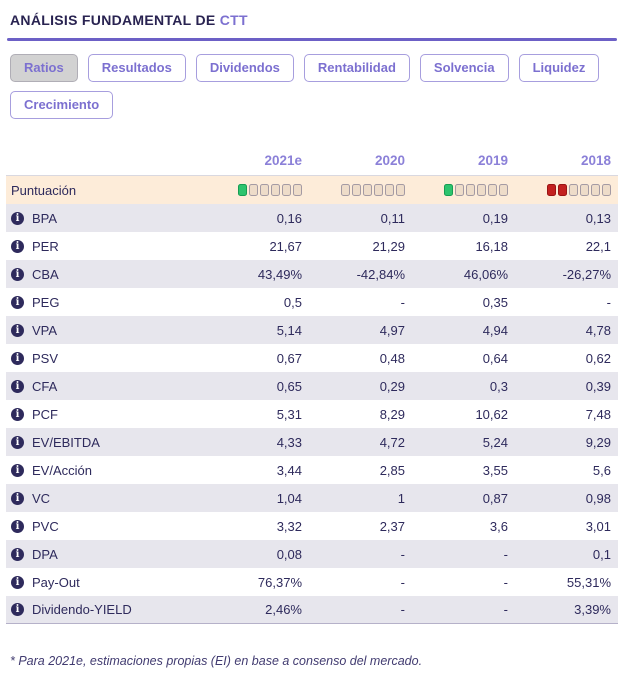  I want to click on row-value: 3,55, so click(495, 470).